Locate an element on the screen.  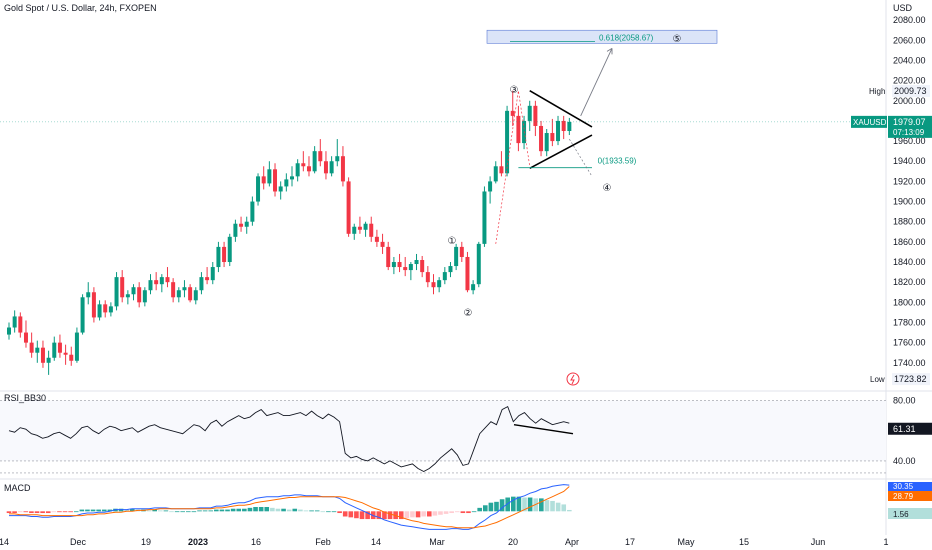
rsi-divergence-line is located at coordinates (543, 429).